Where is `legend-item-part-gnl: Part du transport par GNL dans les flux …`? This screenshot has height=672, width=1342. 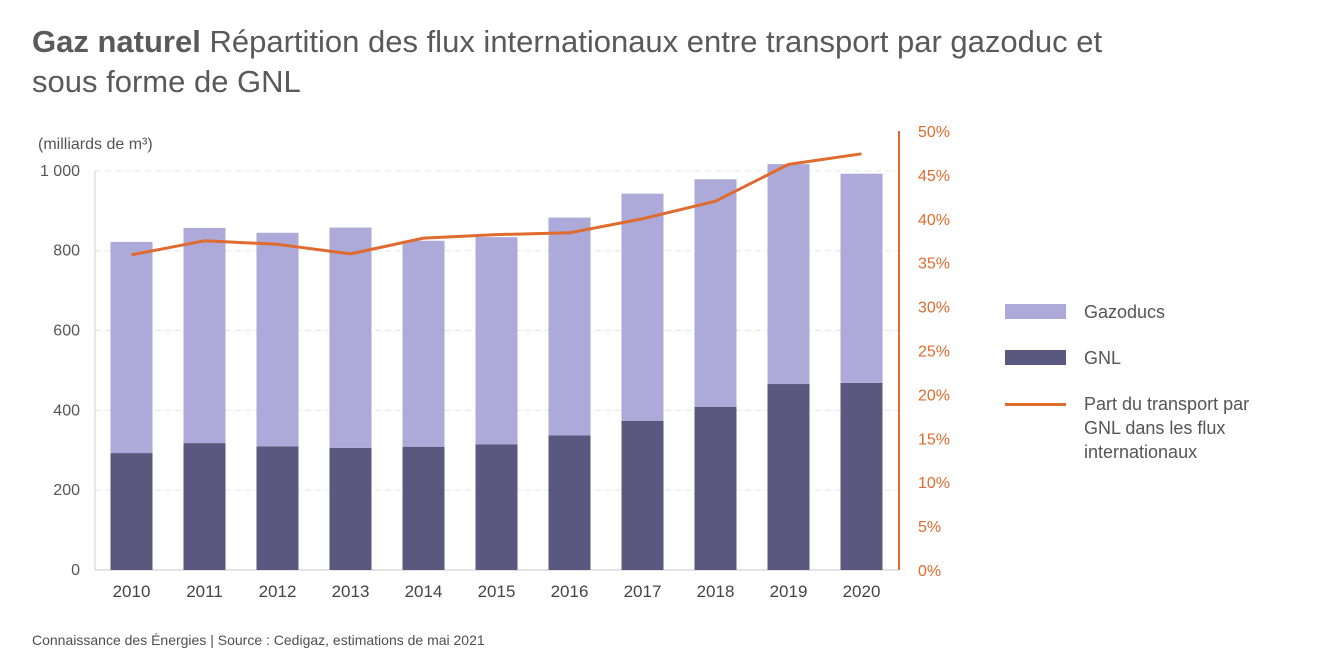 legend-item-part-gnl: Part du transport par GNL dans les flux … is located at coordinates (1165, 427).